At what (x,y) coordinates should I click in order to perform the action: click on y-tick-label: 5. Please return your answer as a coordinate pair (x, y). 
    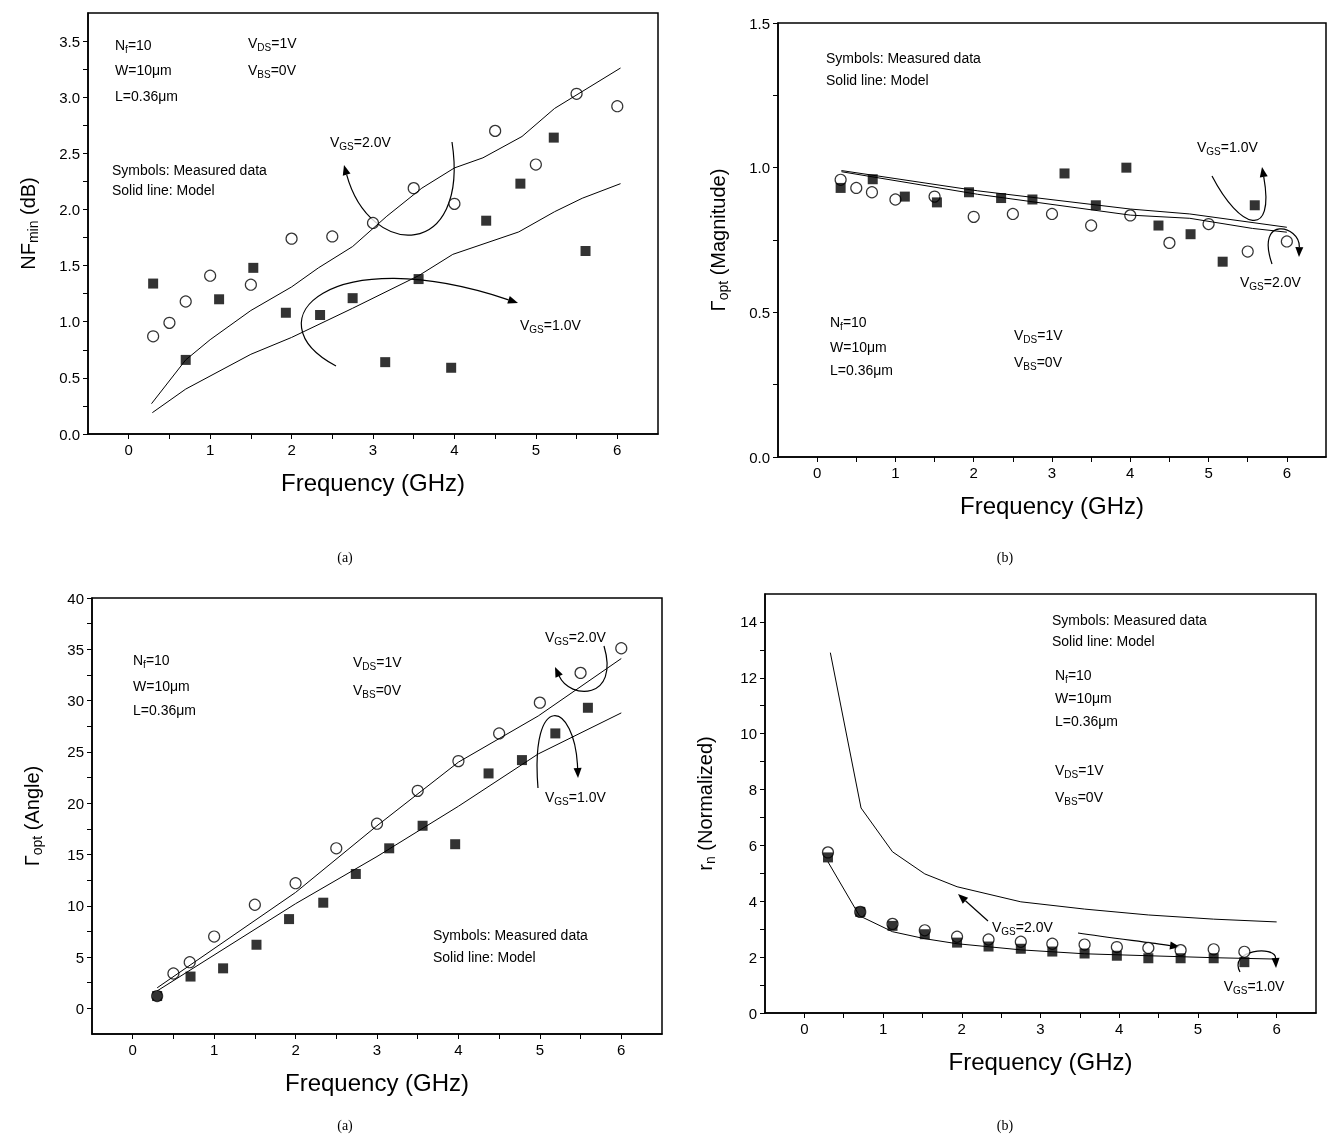
    Looking at the image, I should click on (79, 957).